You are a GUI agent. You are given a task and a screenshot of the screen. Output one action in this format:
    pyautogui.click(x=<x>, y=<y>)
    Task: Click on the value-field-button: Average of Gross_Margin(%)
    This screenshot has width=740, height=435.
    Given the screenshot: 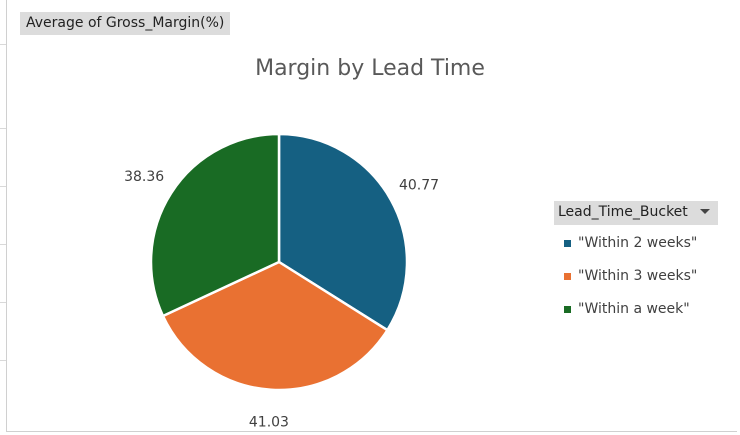 What is the action you would take?
    pyautogui.click(x=125, y=23)
    